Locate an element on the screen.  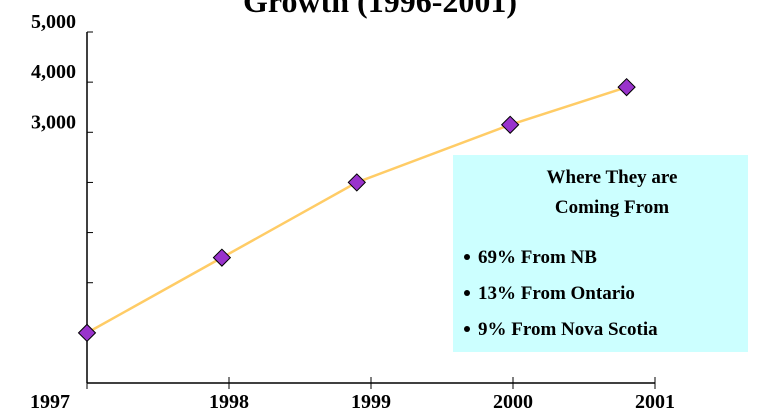
x-tick-label: 1999 is located at coordinates (371, 402).